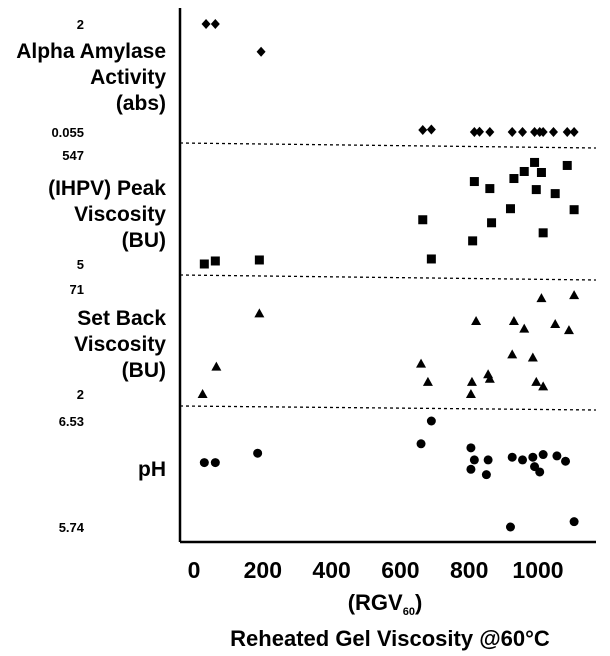  Describe the element at coordinates (80, 394) in the screenshot. I see `panel-3-y-tick-2: 2` at that location.